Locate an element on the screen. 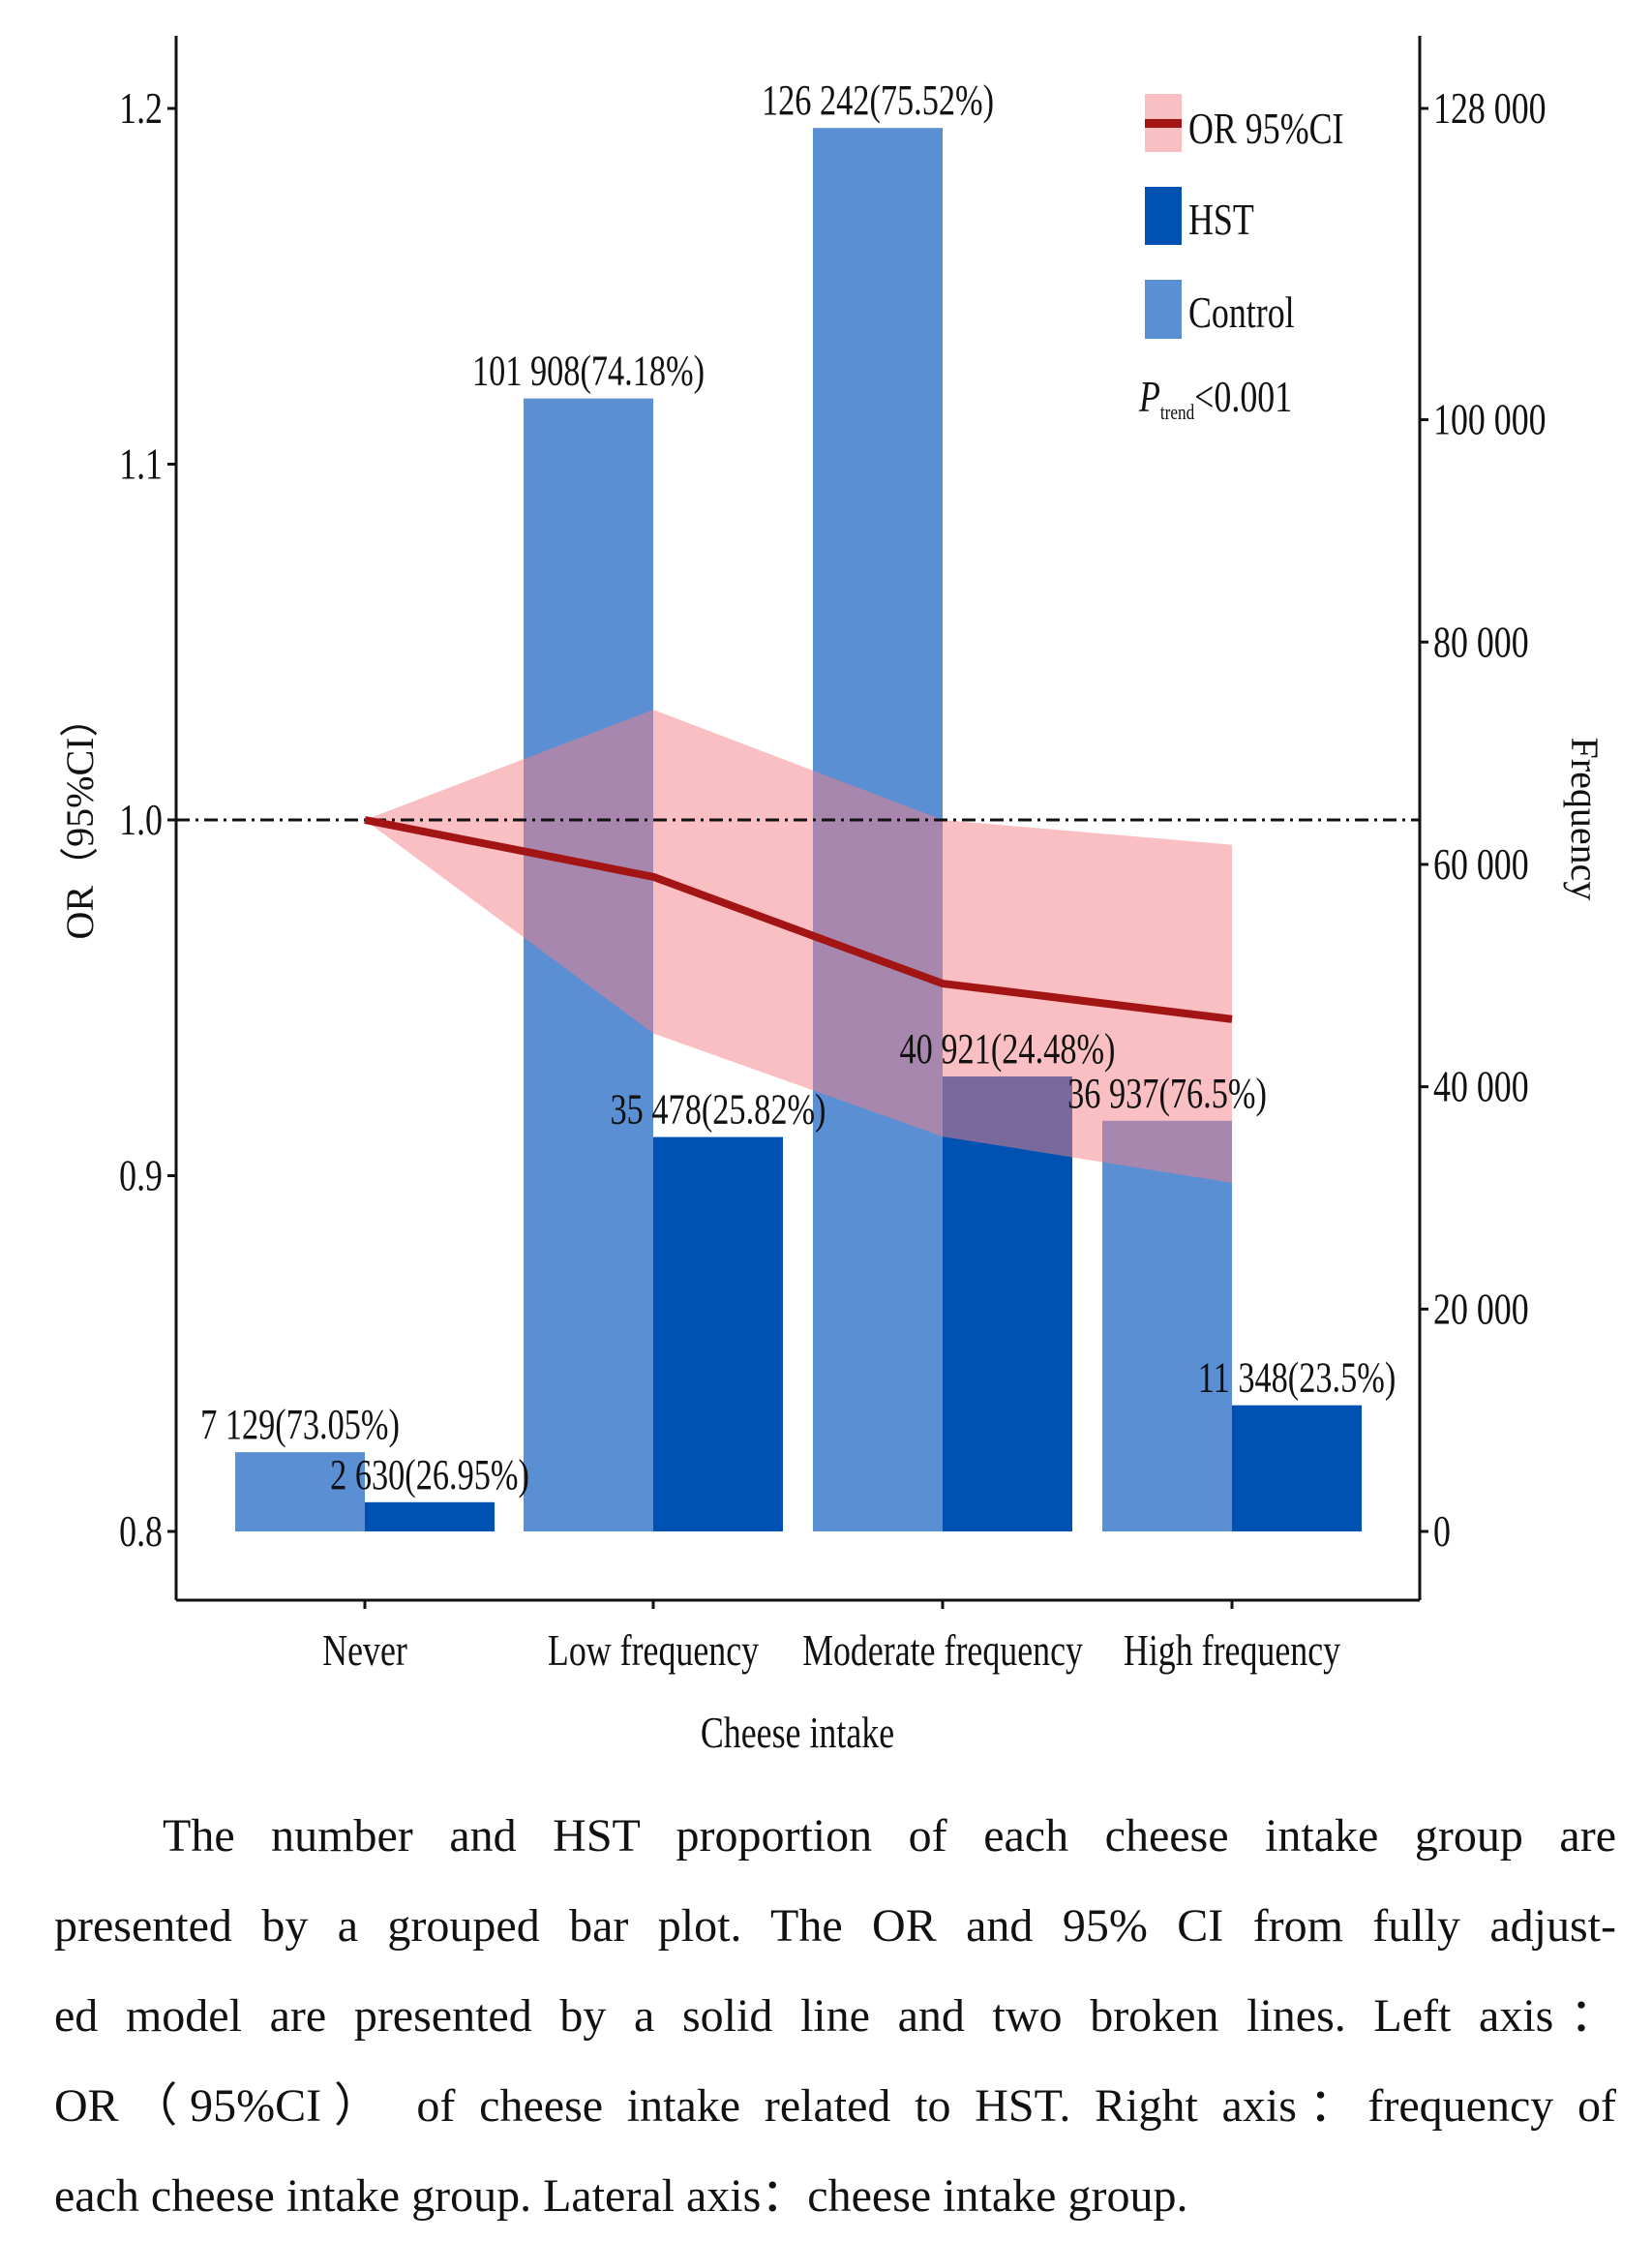  right-tick-label: 60 000 is located at coordinates (1481, 864).